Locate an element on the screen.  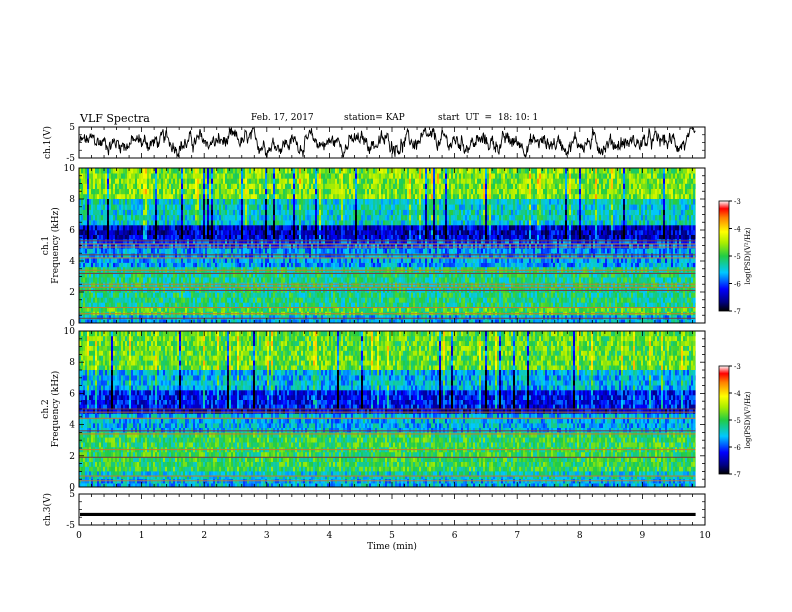
ch3-ytick-label: -5 is located at coordinates (70, 526).